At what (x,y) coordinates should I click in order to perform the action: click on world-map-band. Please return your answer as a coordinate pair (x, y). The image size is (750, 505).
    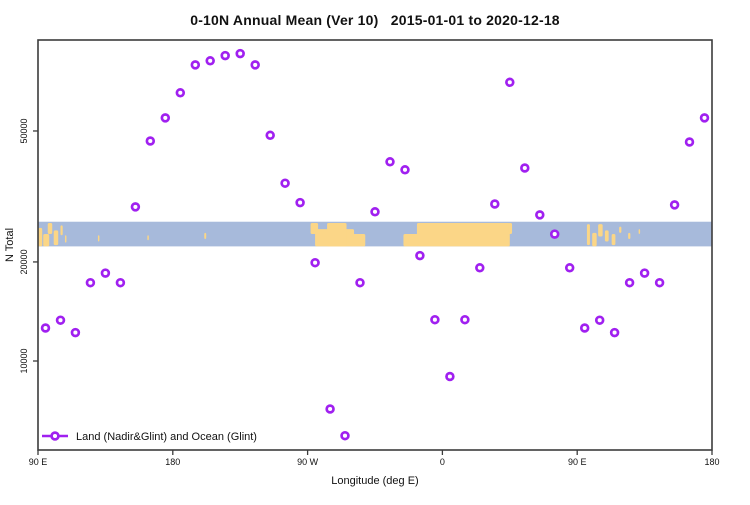
    Looking at the image, I should click on (375, 234).